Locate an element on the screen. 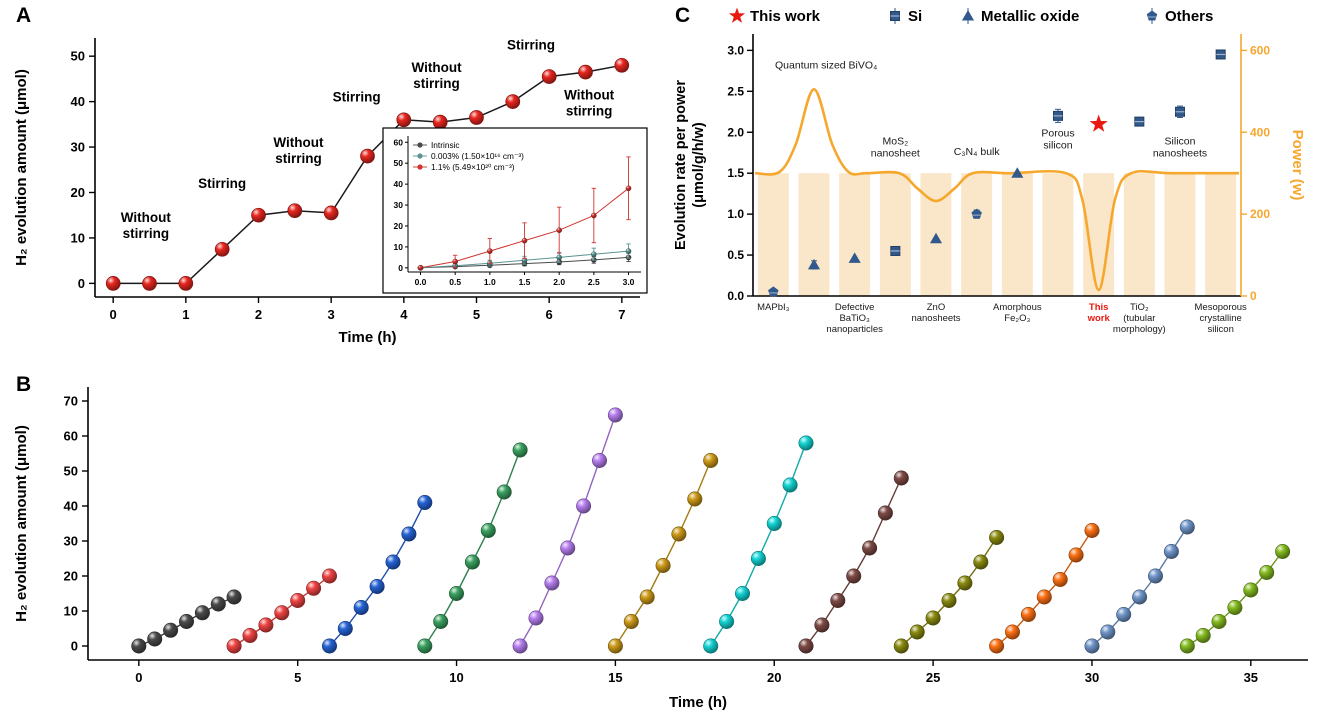 The width and height of the screenshot is (1325, 727). y-tick-label: 0 is located at coordinates (74, 646).